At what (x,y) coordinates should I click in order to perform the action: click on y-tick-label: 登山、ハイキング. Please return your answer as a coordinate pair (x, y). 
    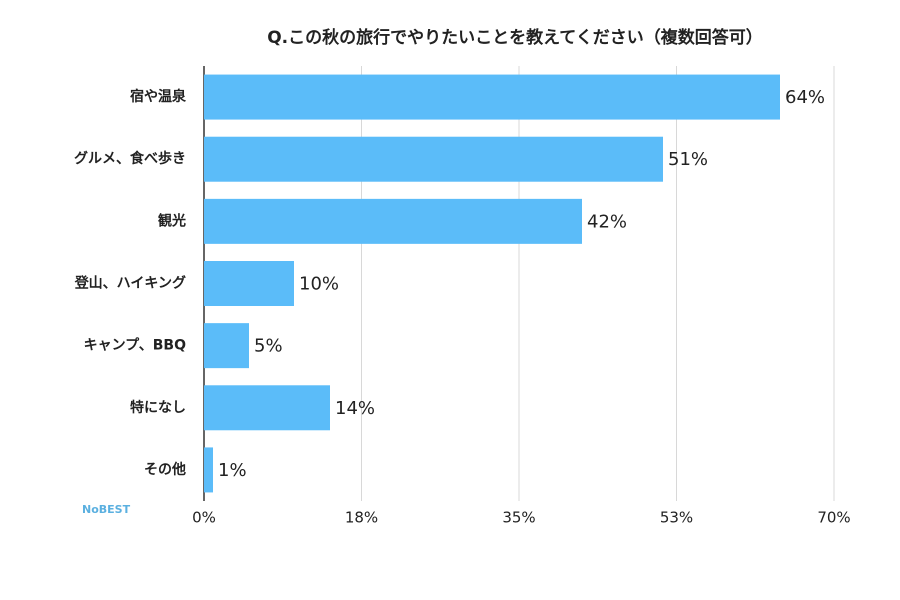
    Looking at the image, I should click on (130, 283).